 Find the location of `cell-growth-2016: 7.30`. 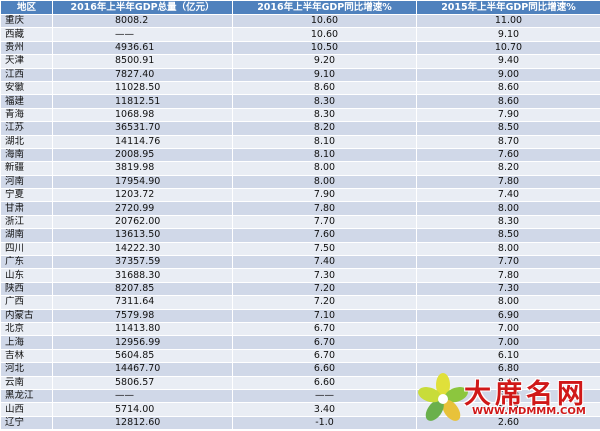

cell-growth-2016: 7.30 is located at coordinates (324, 275).